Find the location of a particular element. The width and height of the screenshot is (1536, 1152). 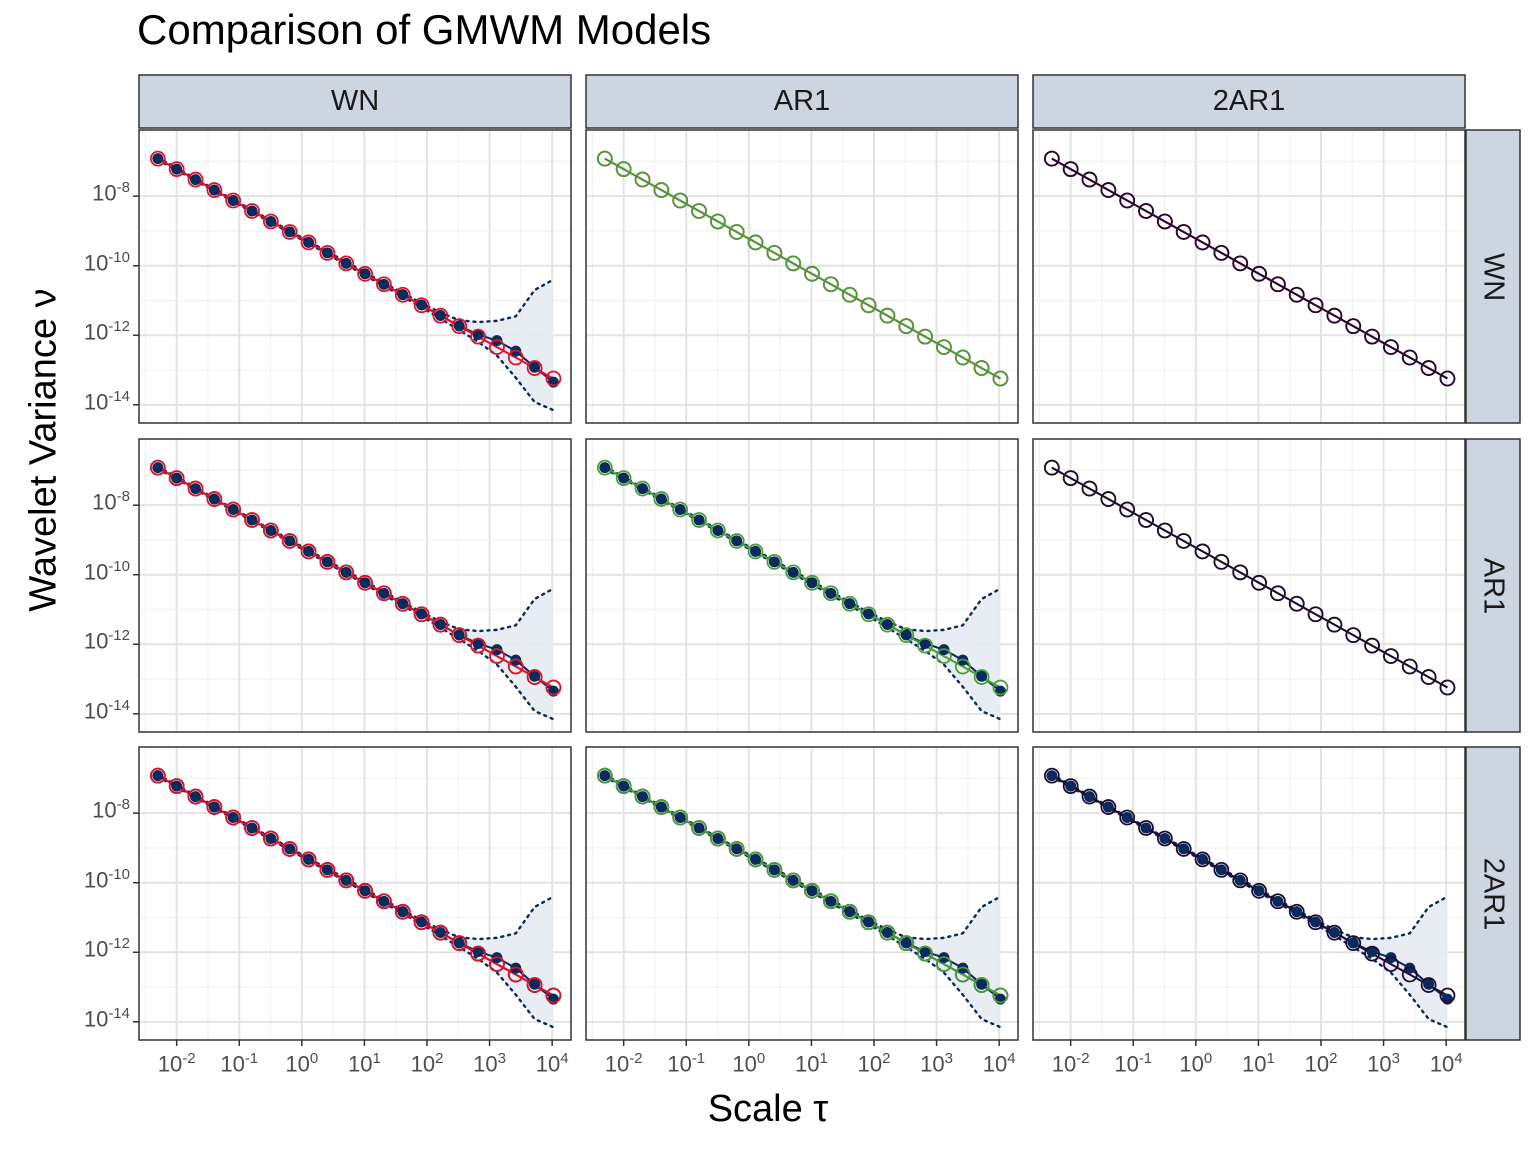

row-strip-AR1 is located at coordinates (1493, 585).